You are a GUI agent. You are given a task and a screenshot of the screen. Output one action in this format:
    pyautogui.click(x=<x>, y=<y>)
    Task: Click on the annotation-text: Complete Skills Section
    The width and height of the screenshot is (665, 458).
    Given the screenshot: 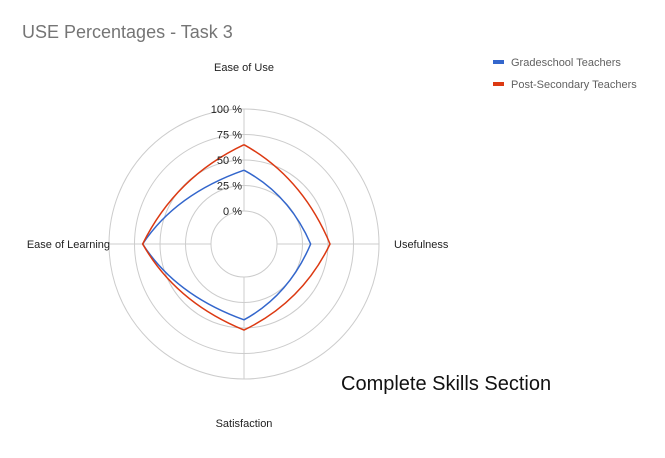 What is the action you would take?
    pyautogui.click(x=446, y=384)
    